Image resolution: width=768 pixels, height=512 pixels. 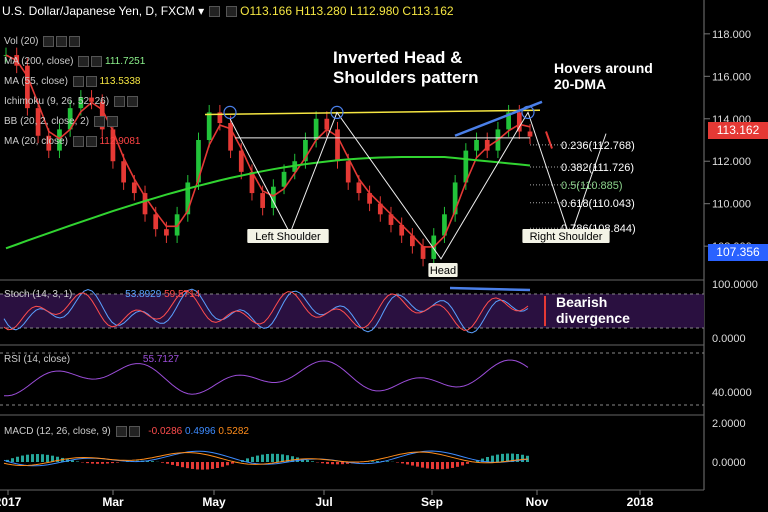 I want to click on indicator-ma20: MA (20, close) 112.9081, so click(x=72, y=142).